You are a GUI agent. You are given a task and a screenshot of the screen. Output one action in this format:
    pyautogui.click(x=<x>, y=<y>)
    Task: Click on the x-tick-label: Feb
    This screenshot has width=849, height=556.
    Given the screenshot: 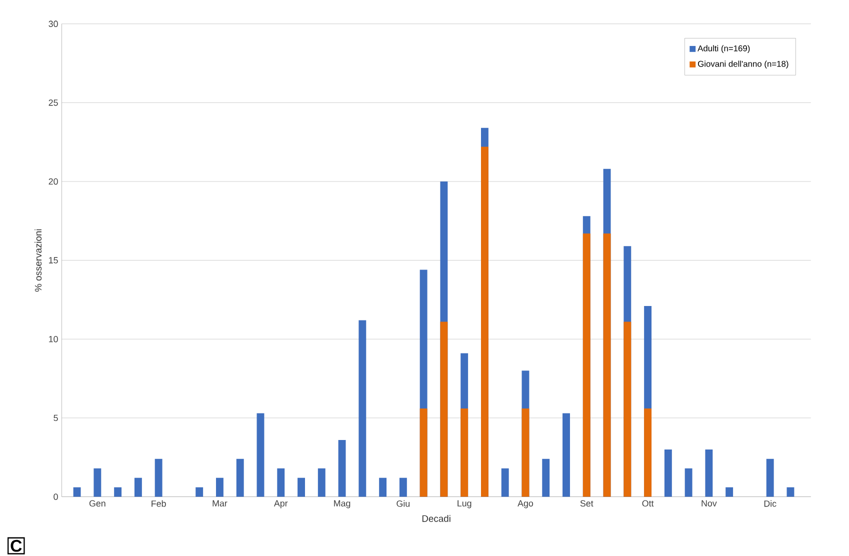 What is the action you would take?
    pyautogui.click(x=159, y=503)
    